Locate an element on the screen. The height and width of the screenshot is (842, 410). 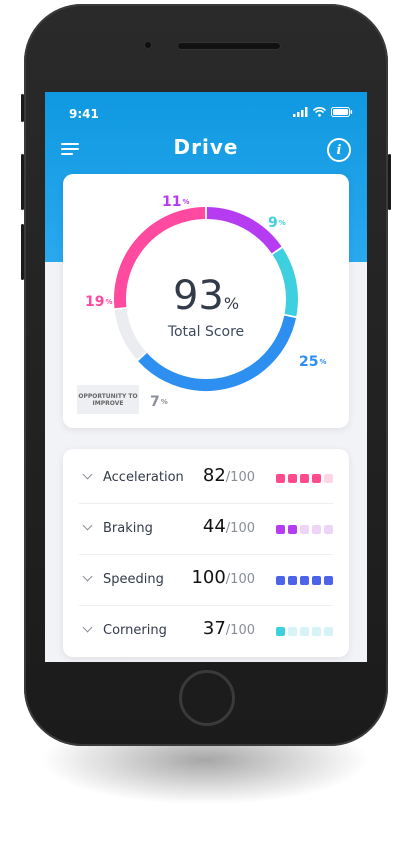
info-icon: i is located at coordinates (339, 150).